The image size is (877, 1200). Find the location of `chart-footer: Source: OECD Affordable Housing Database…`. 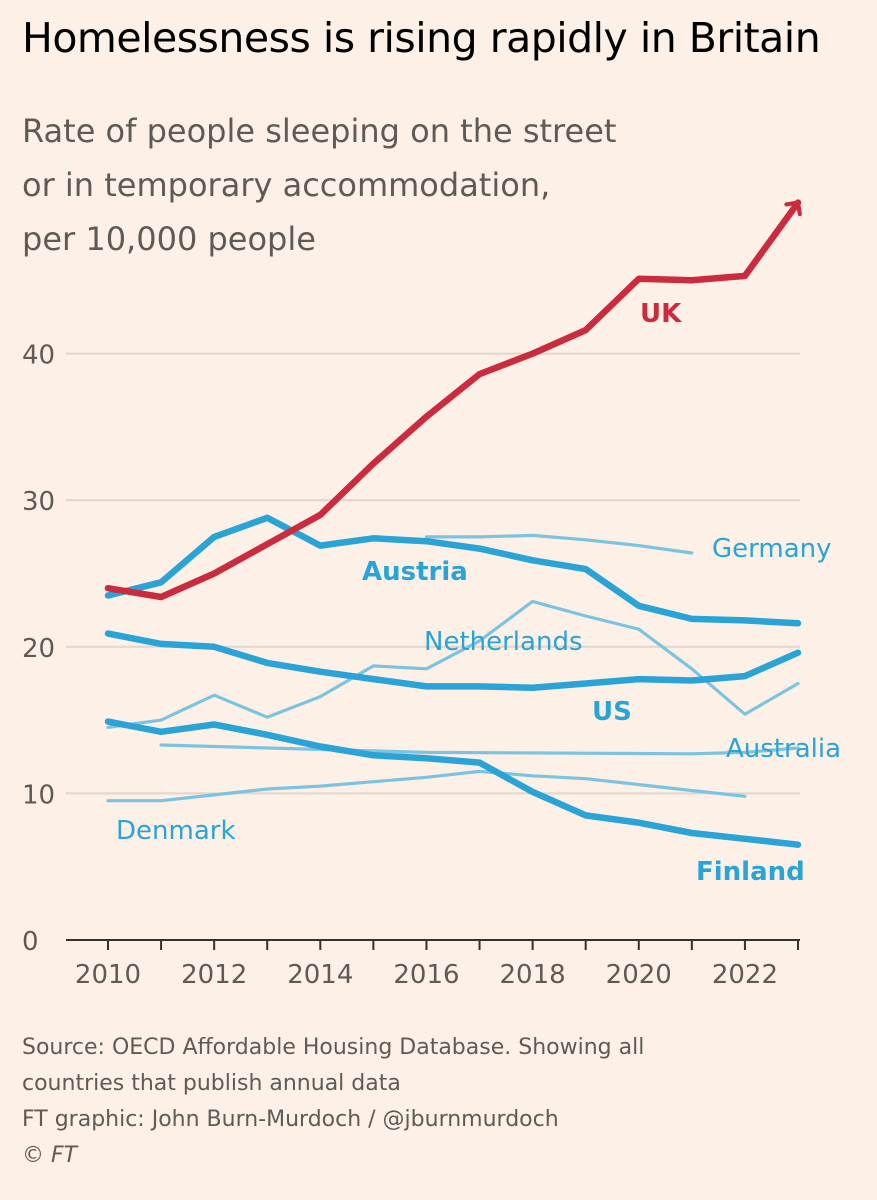

chart-footer: Source: OECD Affordable Housing Database… is located at coordinates (442, 1102).